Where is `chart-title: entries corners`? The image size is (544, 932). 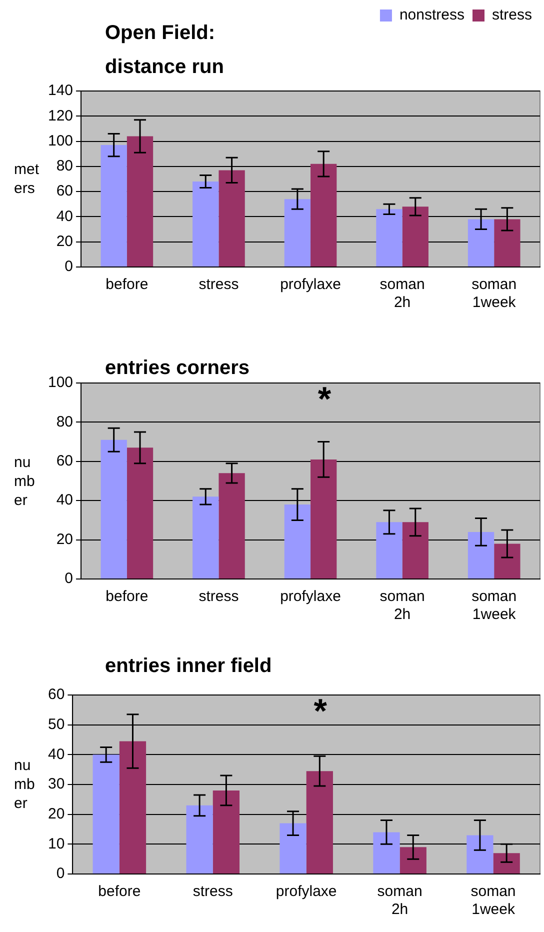 chart-title: entries corners is located at coordinates (178, 368).